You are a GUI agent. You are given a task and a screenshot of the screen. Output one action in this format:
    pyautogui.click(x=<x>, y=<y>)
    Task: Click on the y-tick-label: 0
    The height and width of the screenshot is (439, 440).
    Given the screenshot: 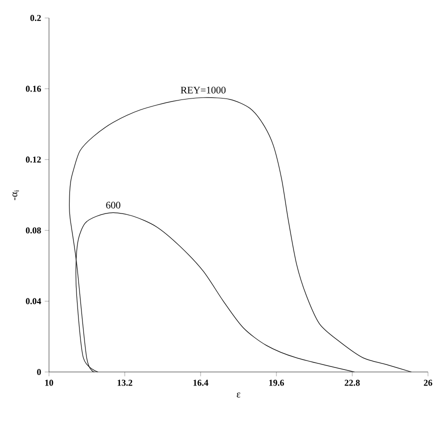 What is the action you would take?
    pyautogui.click(x=39, y=372)
    